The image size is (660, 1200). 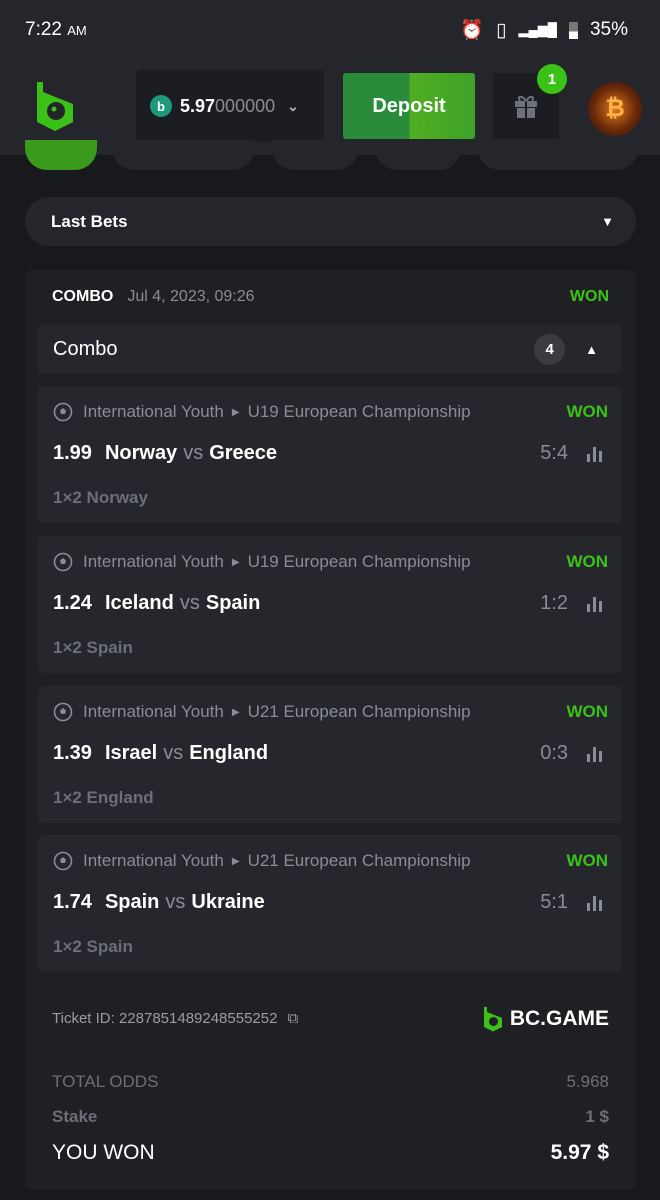 What do you see at coordinates (554, 753) in the screenshot?
I see `leg-score: 0:3` at bounding box center [554, 753].